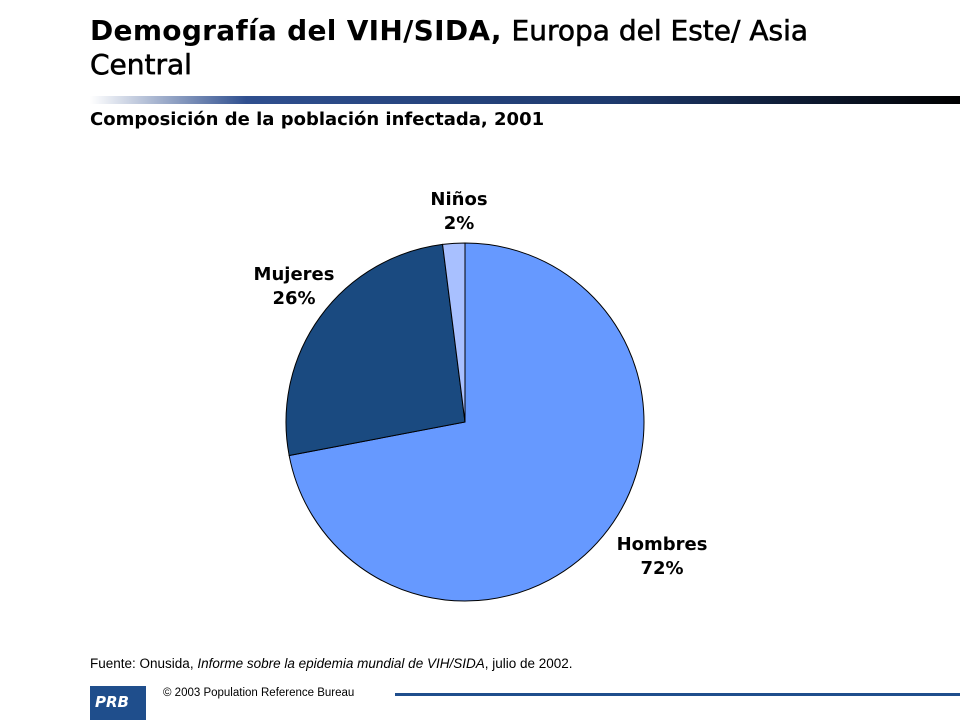  Describe the element at coordinates (677, 694) in the screenshot. I see `footer-rule` at that location.